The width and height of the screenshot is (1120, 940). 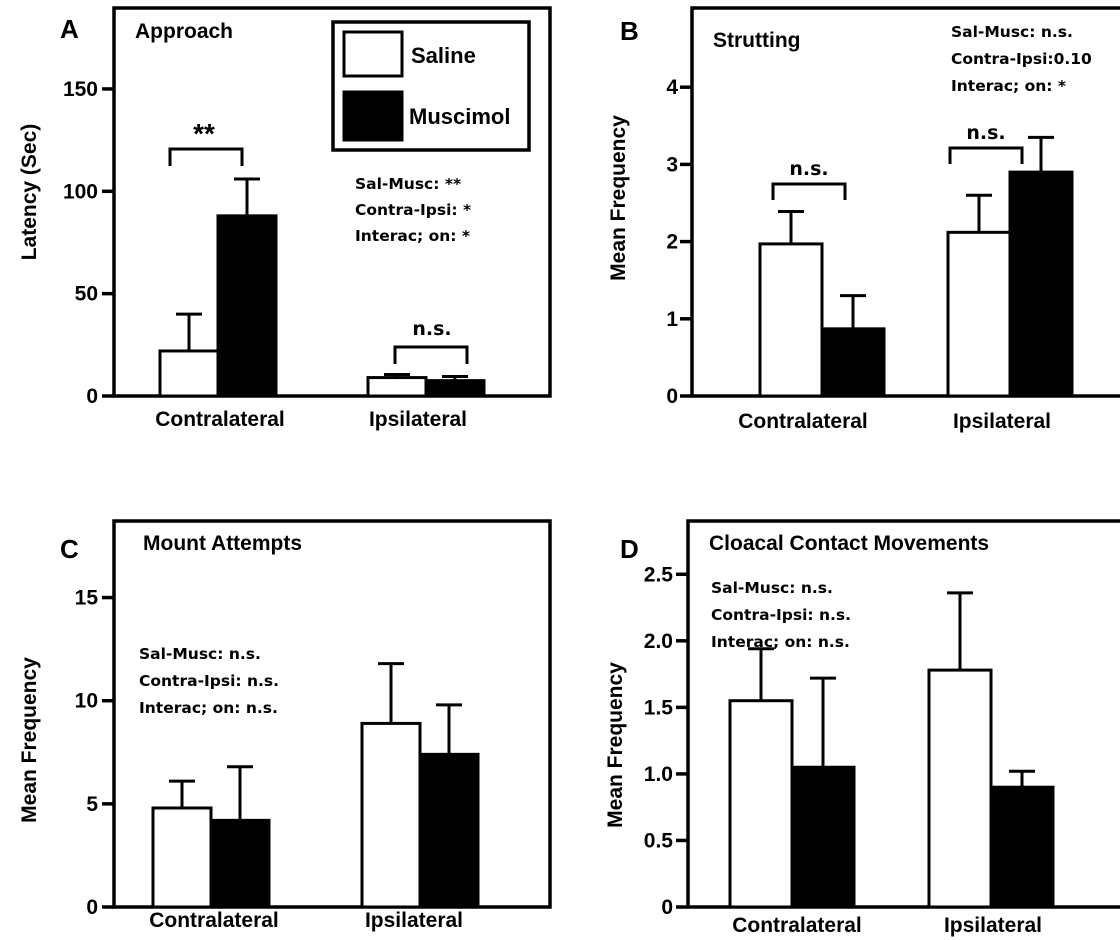 What do you see at coordinates (220, 419) in the screenshot?
I see `panel-a-category-contralateral: Contralateral` at bounding box center [220, 419].